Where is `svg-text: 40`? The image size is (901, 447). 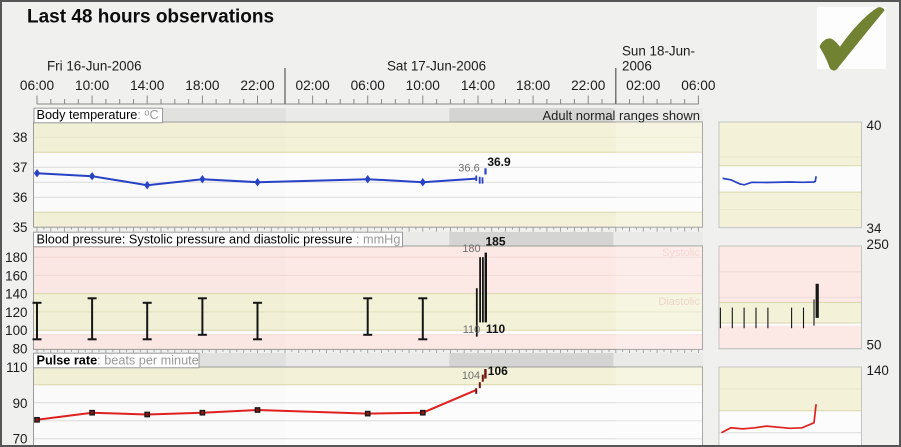 svg-text: 40 is located at coordinates (874, 125).